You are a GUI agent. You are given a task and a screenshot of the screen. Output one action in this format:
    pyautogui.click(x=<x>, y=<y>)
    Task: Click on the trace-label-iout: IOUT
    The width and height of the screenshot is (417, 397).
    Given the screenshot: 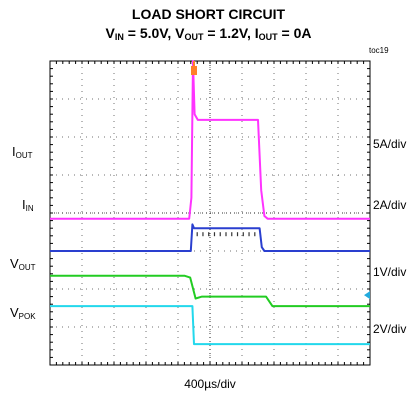 What is the action you would take?
    pyautogui.click(x=22, y=152)
    